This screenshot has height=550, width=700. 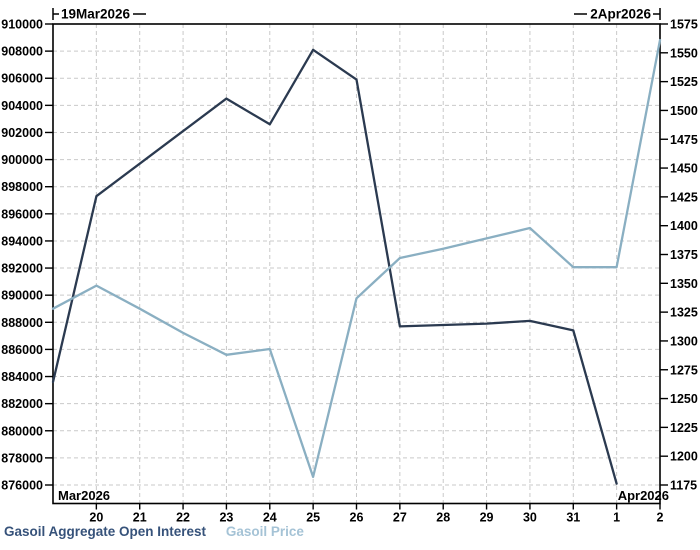 What do you see at coordinates (22, 214) in the screenshot?
I see `left-axis-tick-label: 896000` at bounding box center [22, 214].